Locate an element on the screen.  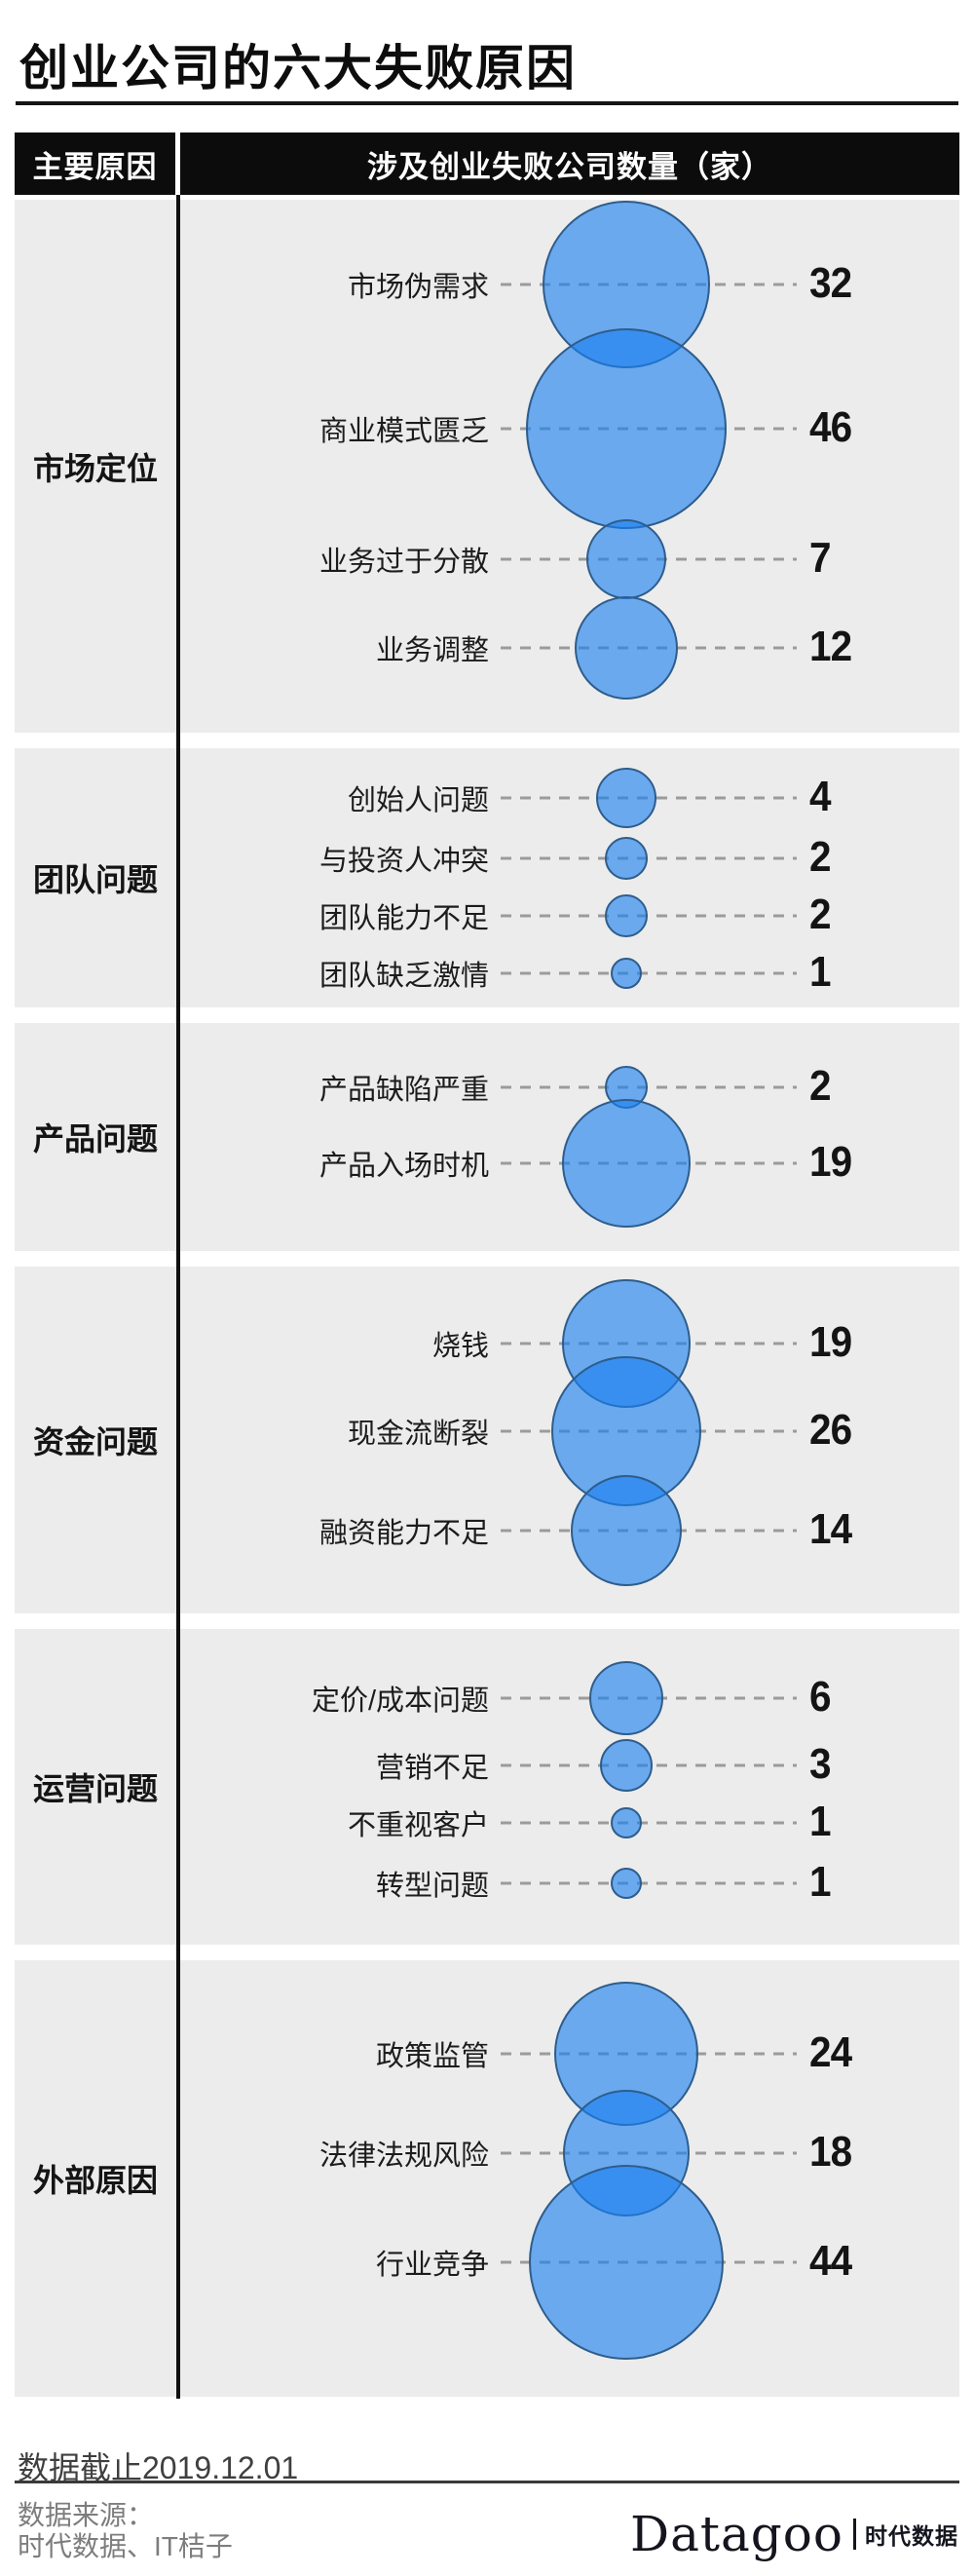
row-label: 政策监管 is located at coordinates (432, 2056).